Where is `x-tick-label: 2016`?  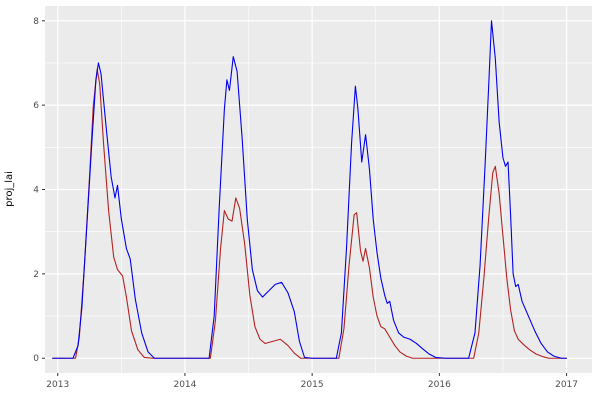 x-tick-label: 2016 is located at coordinates (439, 385).